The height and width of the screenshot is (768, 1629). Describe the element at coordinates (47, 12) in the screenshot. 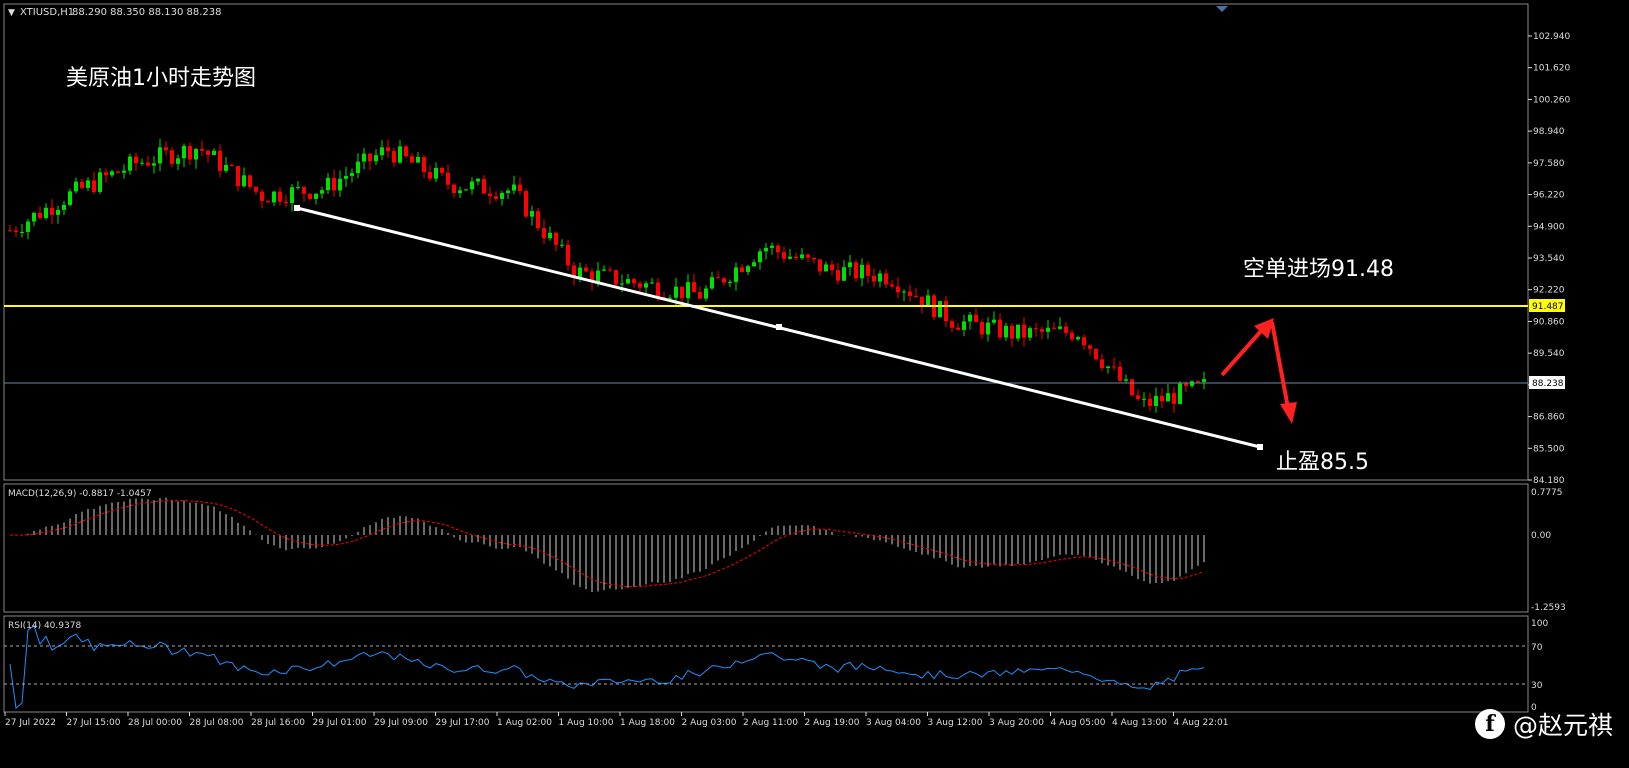

I see `symbol-label: XTIUSD,H1` at that location.